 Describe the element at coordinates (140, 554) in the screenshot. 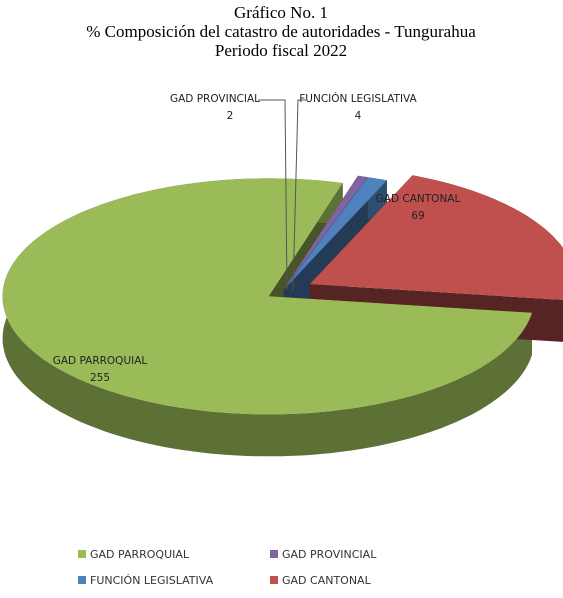

I see `legend-label: GAD PARROQUIAL` at that location.